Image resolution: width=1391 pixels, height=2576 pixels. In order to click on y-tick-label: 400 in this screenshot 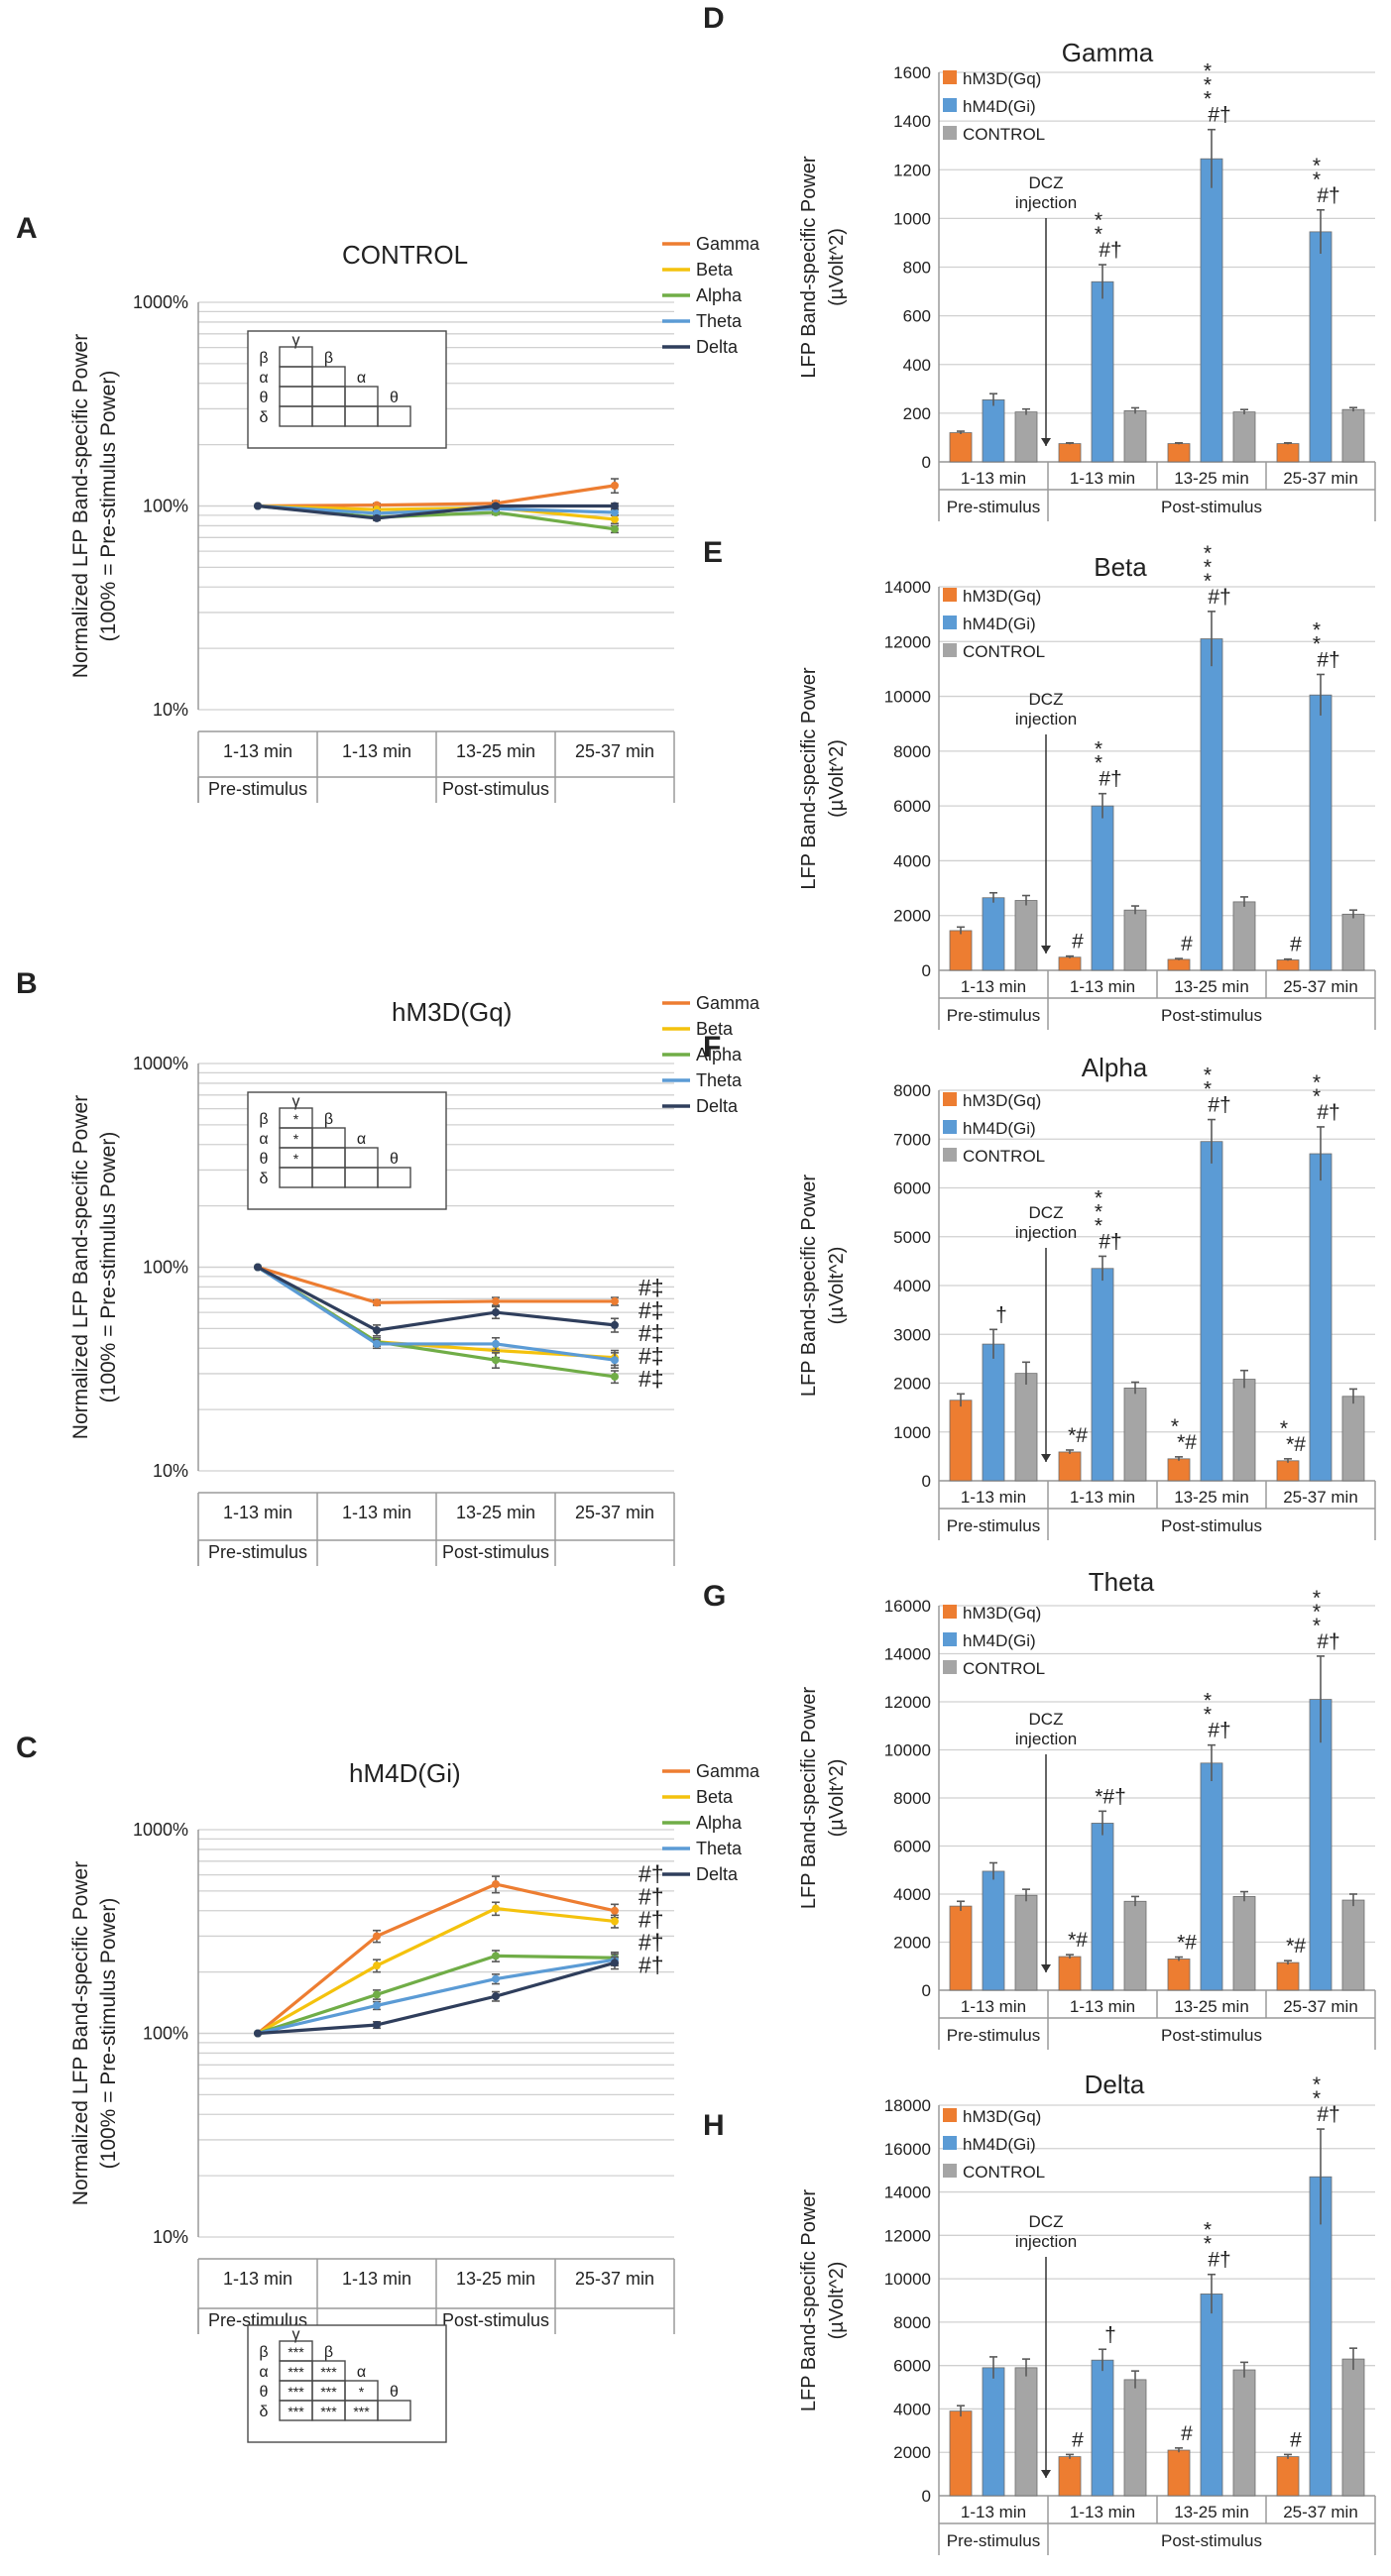, I will do `click(917, 365)`.